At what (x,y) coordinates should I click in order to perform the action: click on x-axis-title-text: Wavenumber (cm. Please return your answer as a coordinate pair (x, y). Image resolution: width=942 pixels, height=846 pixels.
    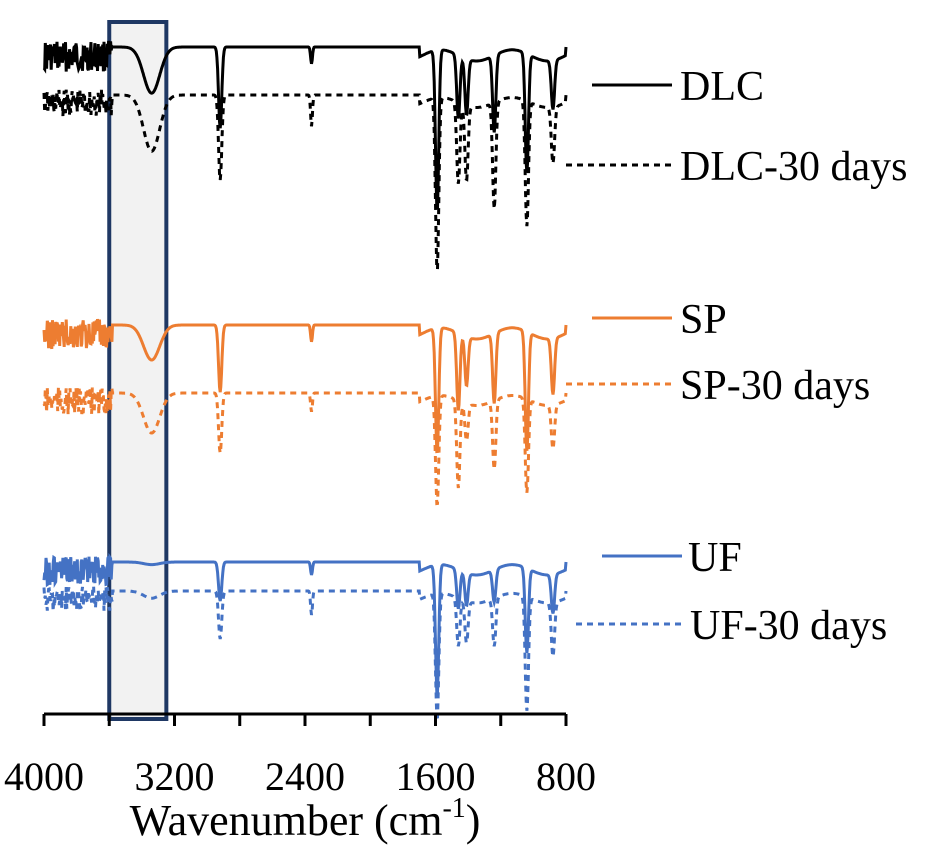
    Looking at the image, I should click on (286, 820).